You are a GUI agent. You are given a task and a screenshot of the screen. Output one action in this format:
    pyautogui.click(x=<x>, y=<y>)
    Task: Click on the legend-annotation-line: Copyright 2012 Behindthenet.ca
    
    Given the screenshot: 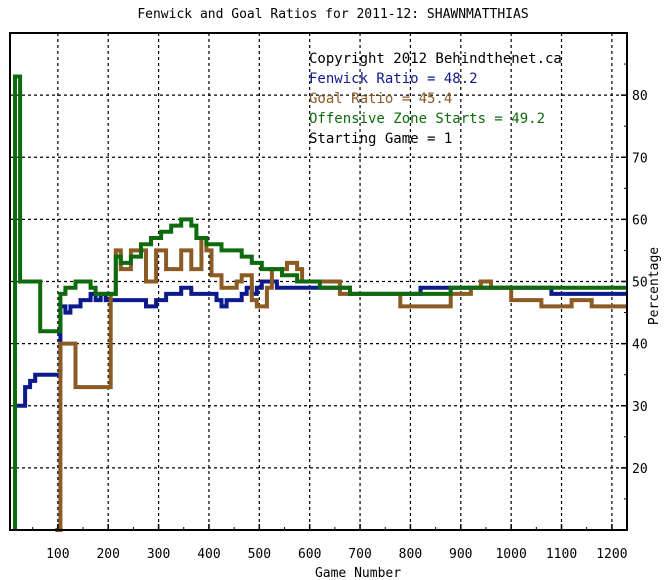 What is the action you would take?
    pyautogui.click(x=435, y=59)
    